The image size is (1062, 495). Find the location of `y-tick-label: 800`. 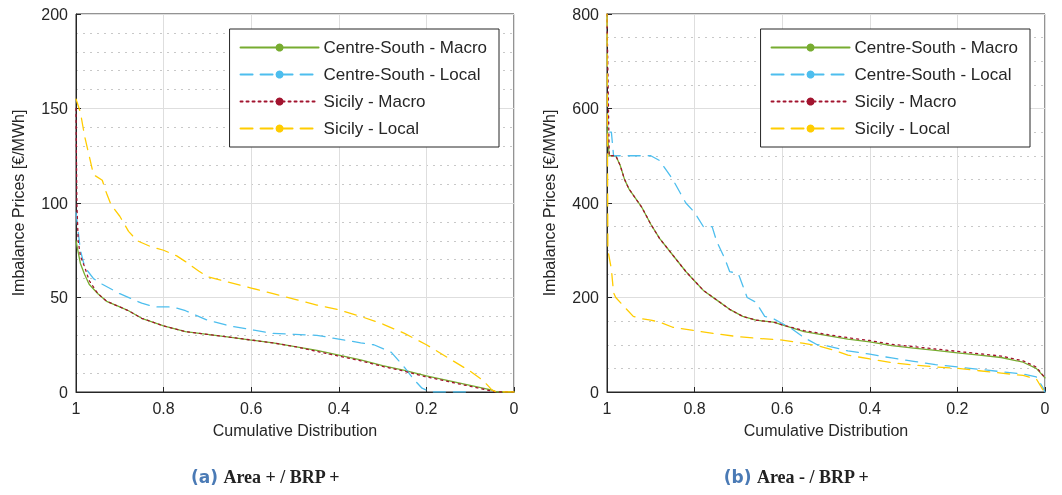

y-tick-label: 800 is located at coordinates (586, 14).